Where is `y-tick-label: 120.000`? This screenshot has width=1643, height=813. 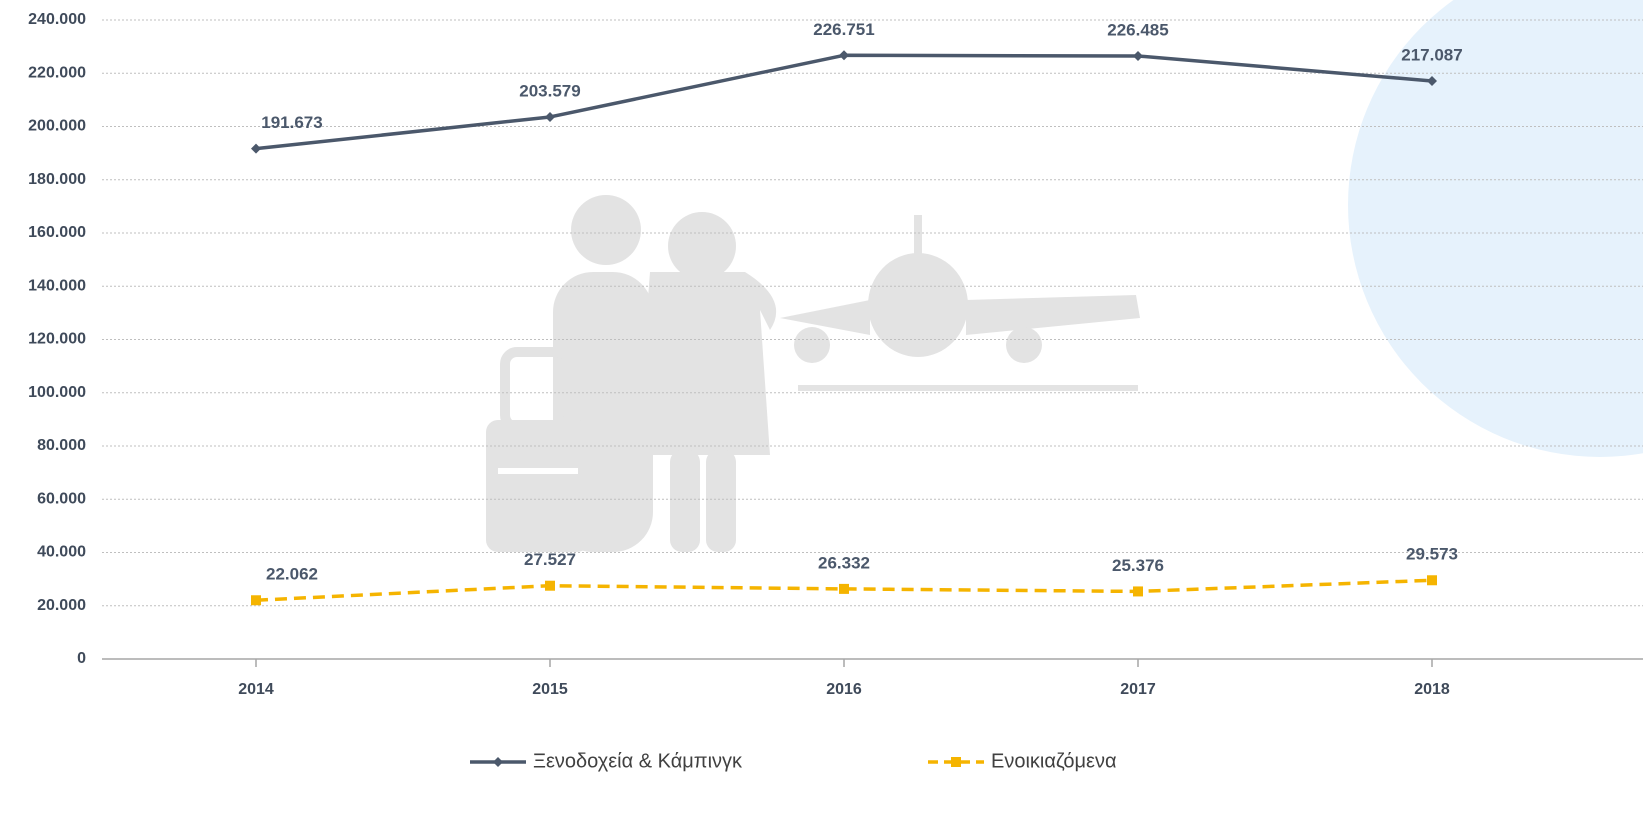
y-tick-label: 120.000 is located at coordinates (57, 339).